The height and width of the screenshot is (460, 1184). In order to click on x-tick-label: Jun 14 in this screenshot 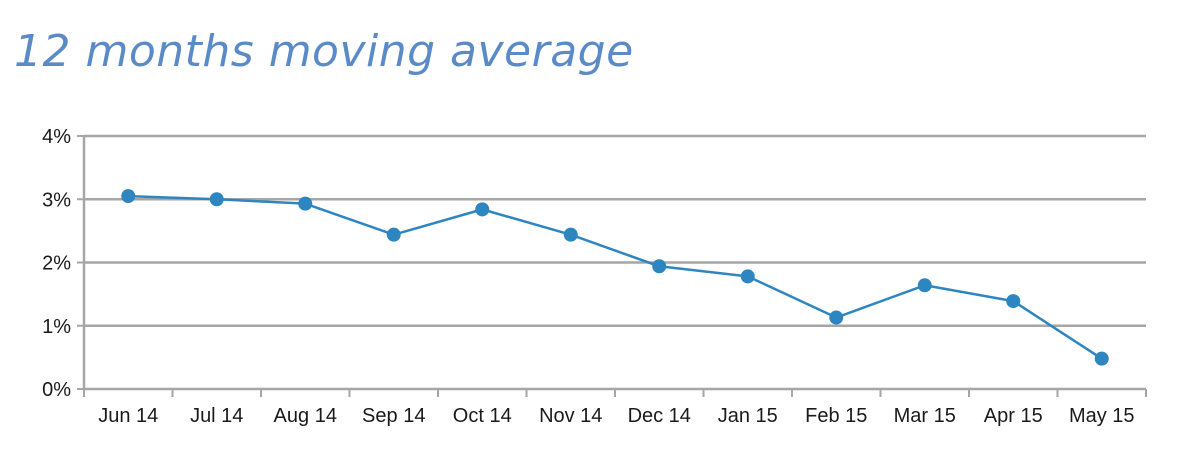, I will do `click(128, 416)`.